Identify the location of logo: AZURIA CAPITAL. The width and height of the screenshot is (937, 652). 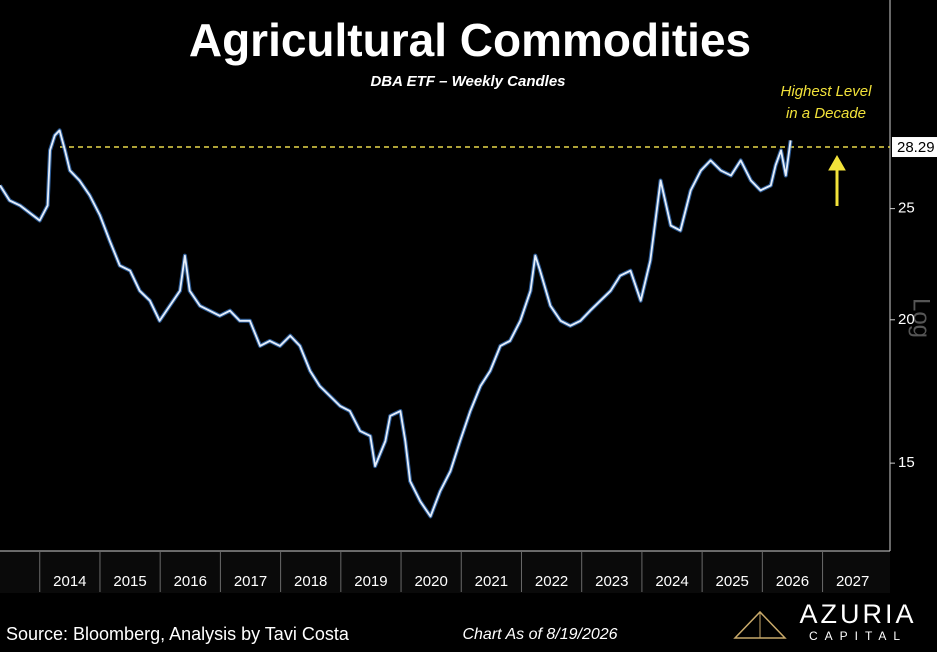
(824, 621).